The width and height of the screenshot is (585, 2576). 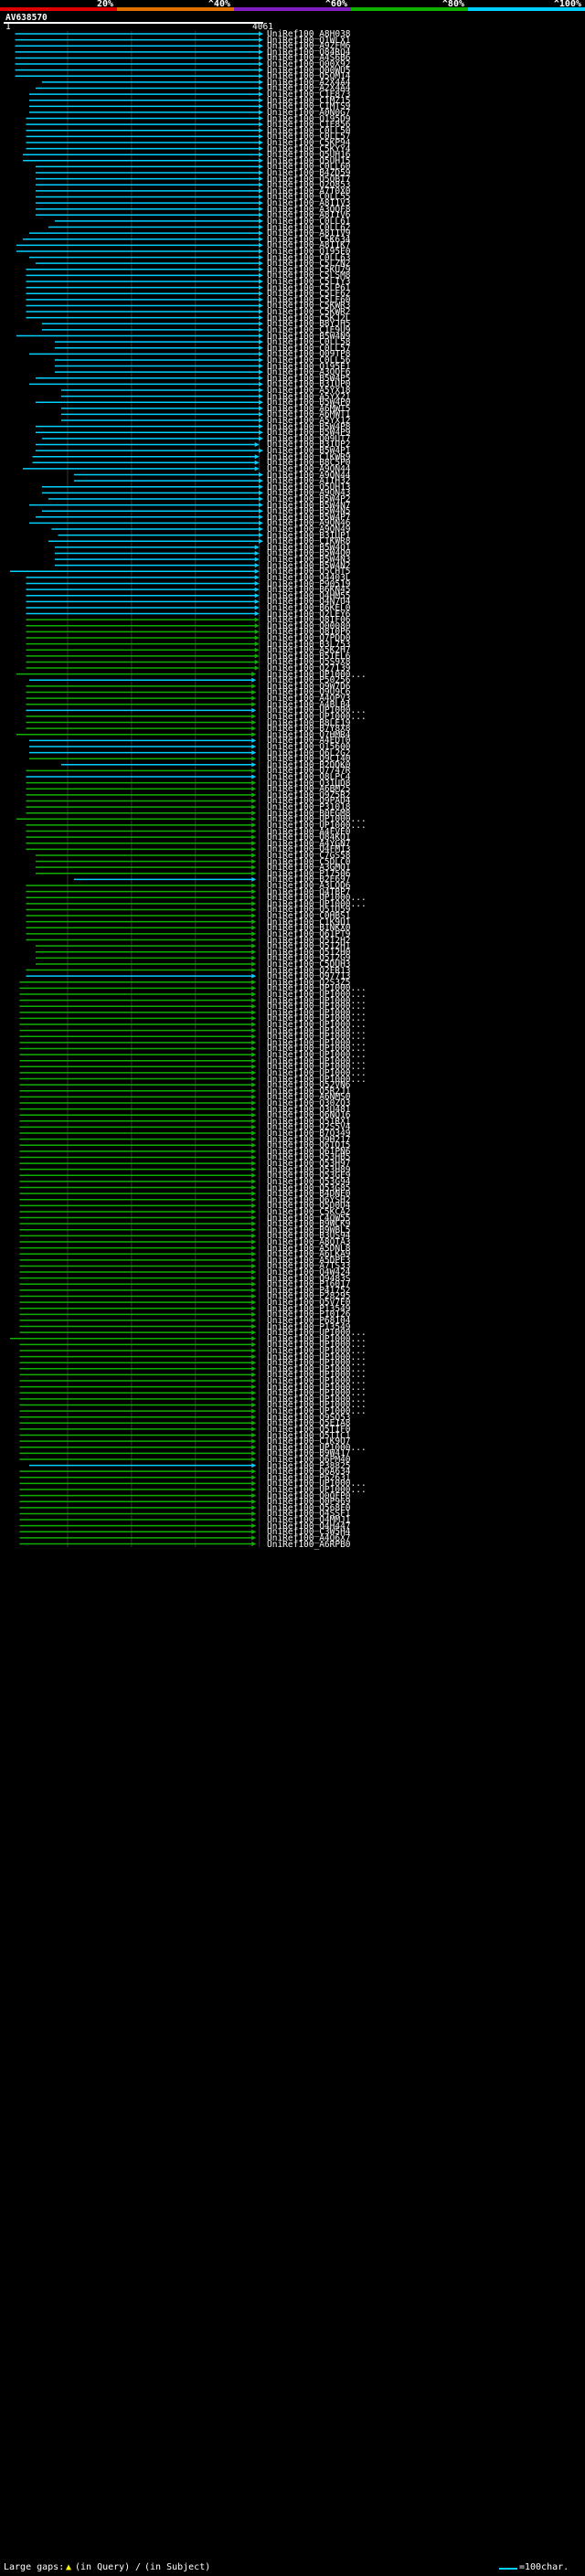 I want to click on hit-label: UniRef100_B8C5P0, so click(x=309, y=463).